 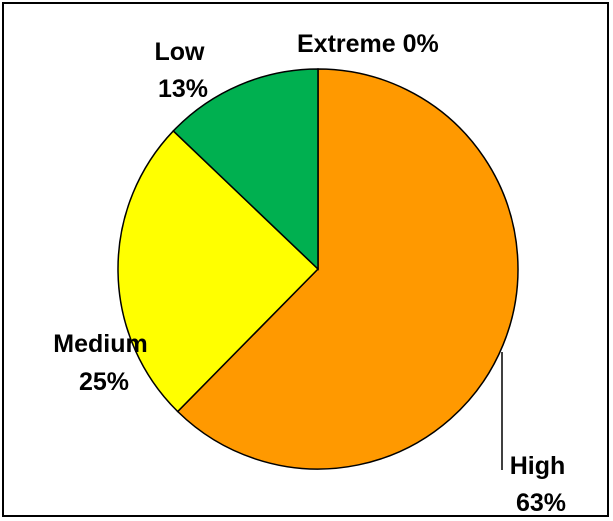 What do you see at coordinates (368, 44) in the screenshot?
I see `slice-label-extreme: Extreme 0%` at bounding box center [368, 44].